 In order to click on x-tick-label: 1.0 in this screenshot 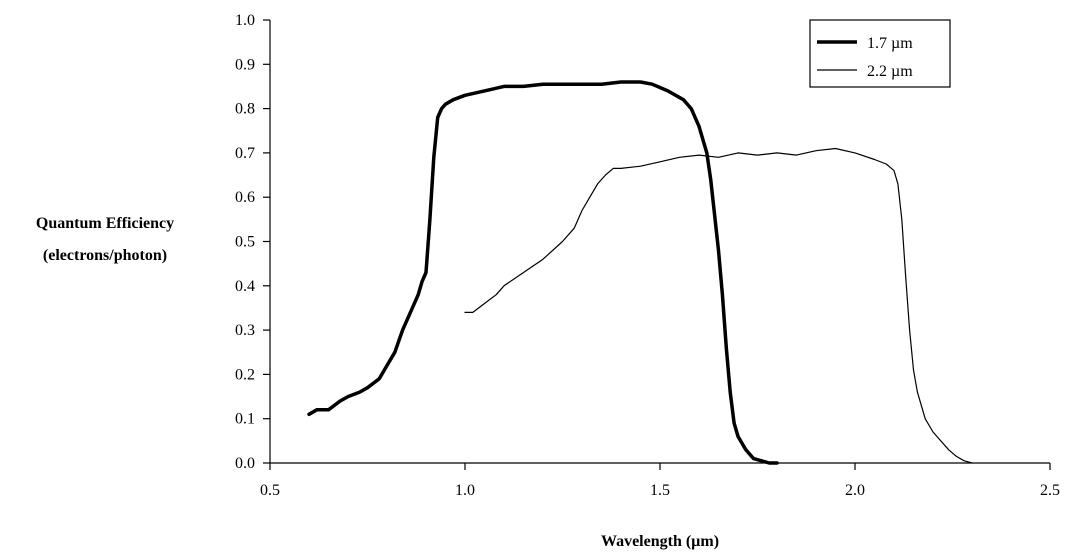, I will do `click(465, 490)`.